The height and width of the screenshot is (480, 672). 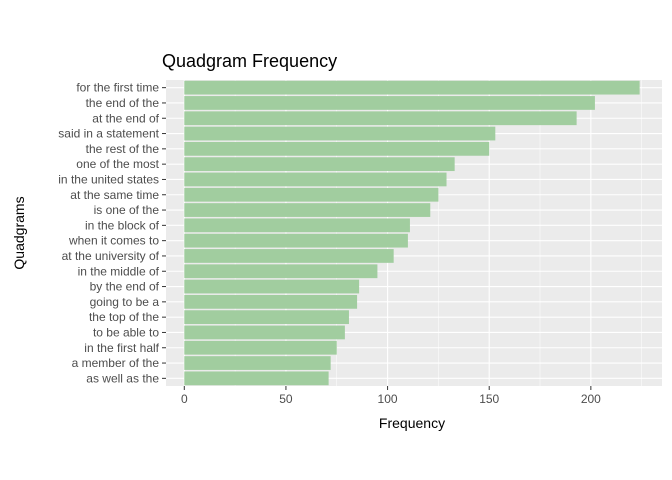 What do you see at coordinates (113, 241) in the screenshot?
I see `category-label: when it comes to` at bounding box center [113, 241].